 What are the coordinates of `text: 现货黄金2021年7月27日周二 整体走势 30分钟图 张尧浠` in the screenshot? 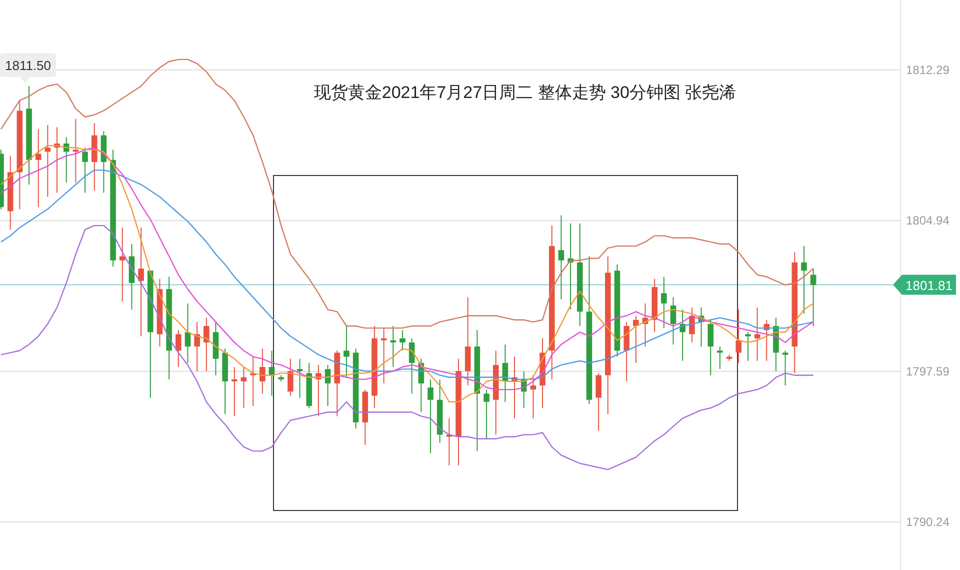 It's located at (525, 92).